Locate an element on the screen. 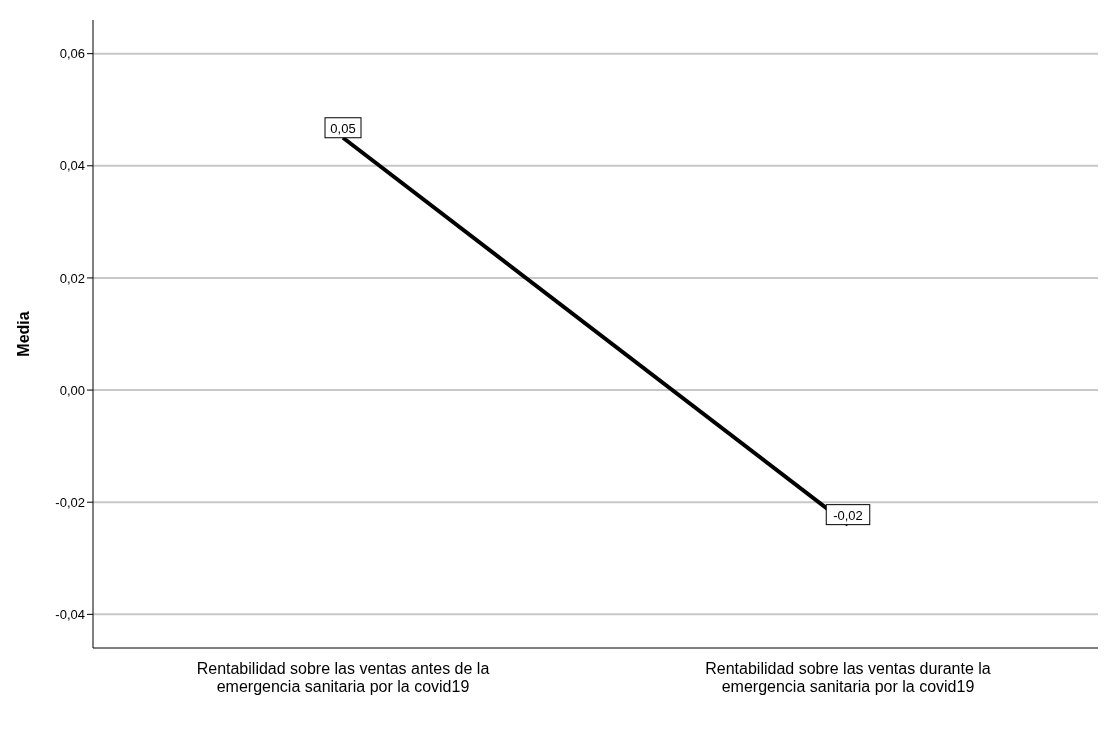 This screenshot has height=738, width=1104. x-tick-label: Rentabilidad sobre las ventas durante la emergencia sanitaria por la covid19 is located at coordinates (848, 677).